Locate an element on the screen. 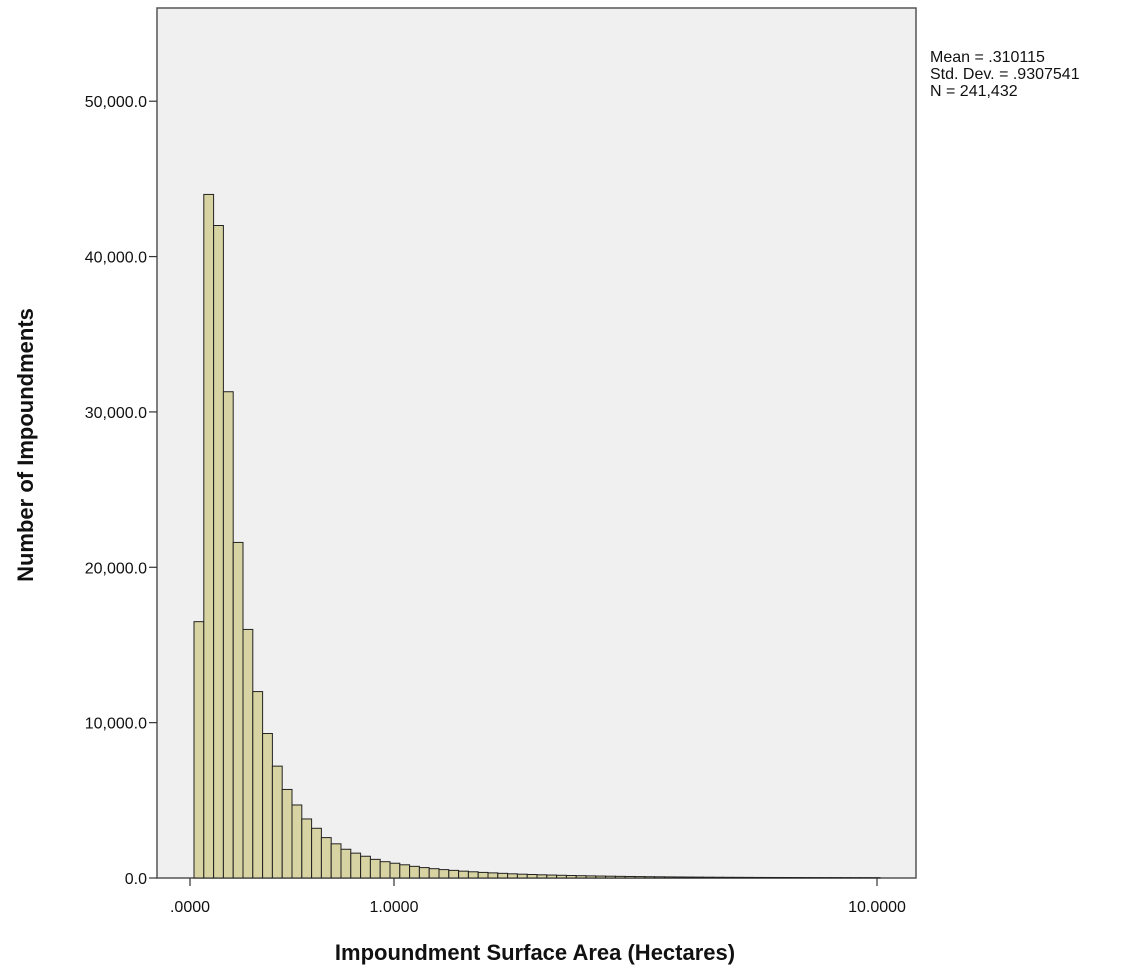  stat-std-dev: Std. Dev. = .9307541 is located at coordinates (1005, 74).